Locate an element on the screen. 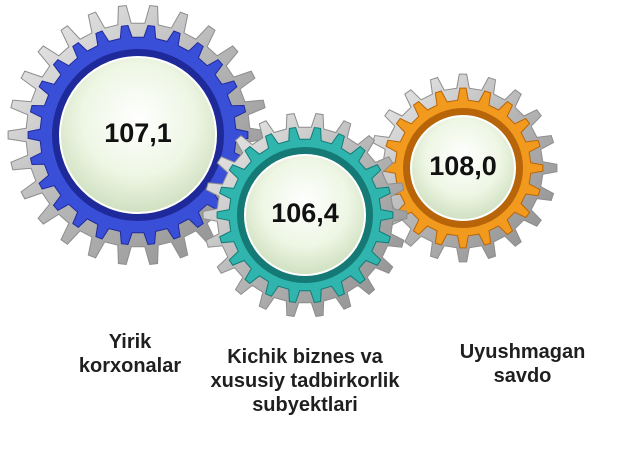 This screenshot has height=463, width=623. gear-value: 106,4 is located at coordinates (305, 213).